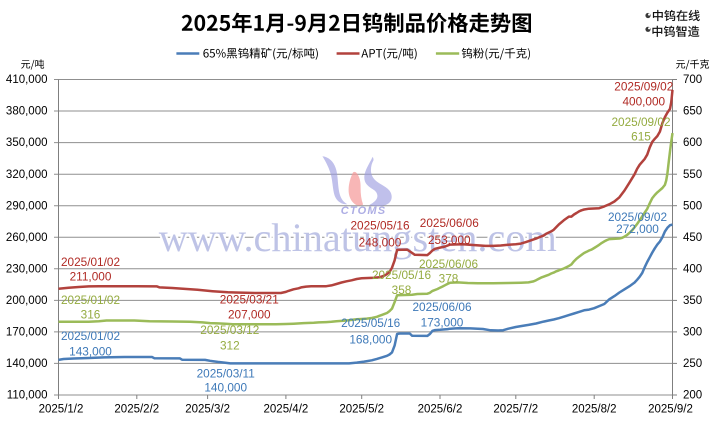 This screenshot has width=710, height=426. What do you see at coordinates (361, 410) in the screenshot?
I see `svg-text: 2025/5/2` at bounding box center [361, 410].